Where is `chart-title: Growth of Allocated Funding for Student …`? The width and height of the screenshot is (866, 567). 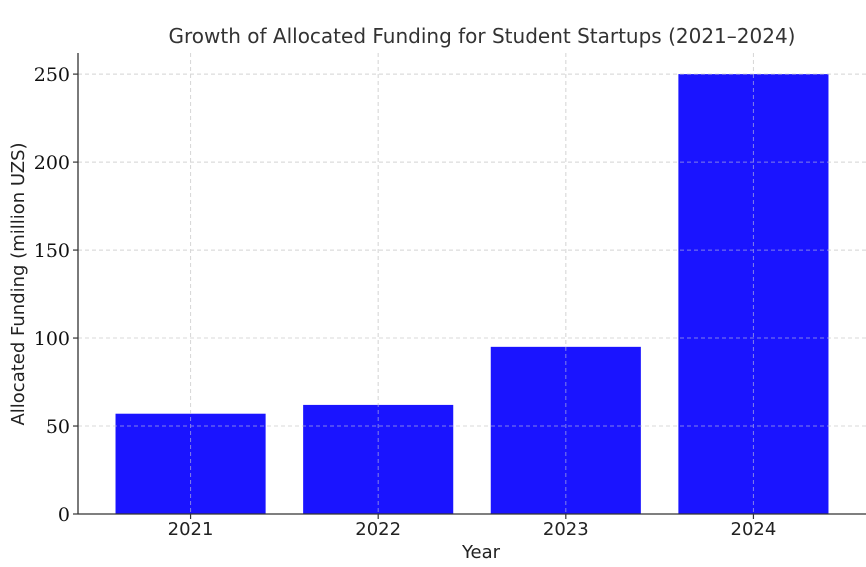 chart-title: Growth of Allocated Funding for Student … is located at coordinates (482, 36).